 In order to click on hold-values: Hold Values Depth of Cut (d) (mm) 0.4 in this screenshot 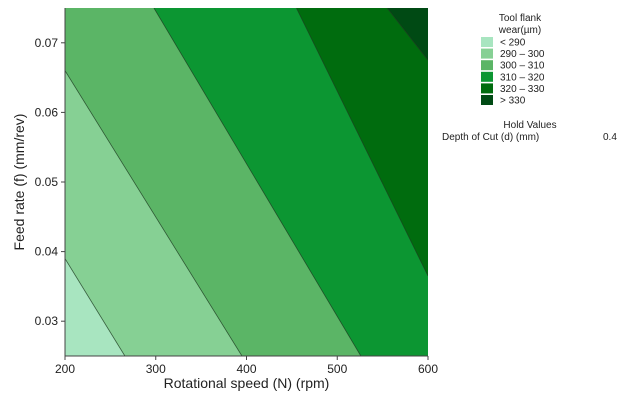, I will do `click(529, 131)`.